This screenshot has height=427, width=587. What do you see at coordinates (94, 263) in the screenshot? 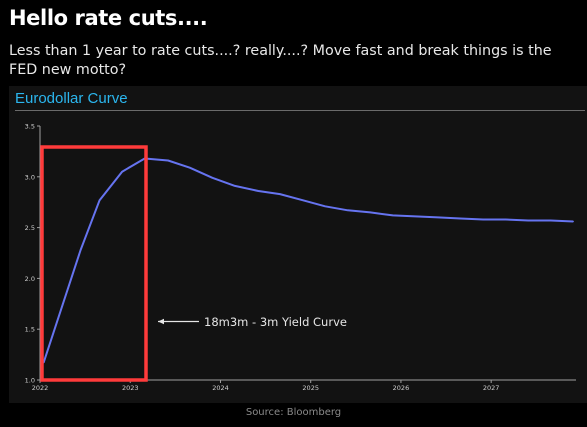
I see `highlight-box` at bounding box center [94, 263].